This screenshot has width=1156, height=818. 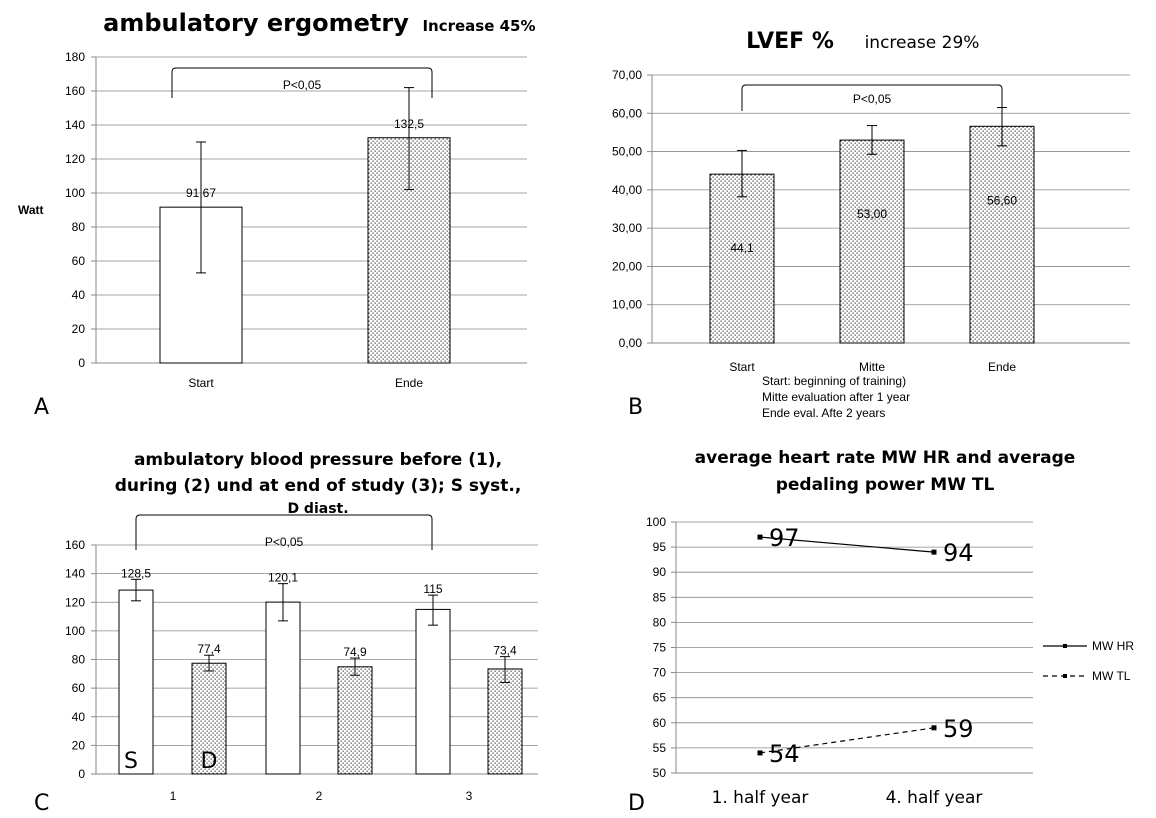 What do you see at coordinates (318, 460) in the screenshot?
I see `chart-c-title-line-1: ambulatory blood pressure before (1),` at bounding box center [318, 460].